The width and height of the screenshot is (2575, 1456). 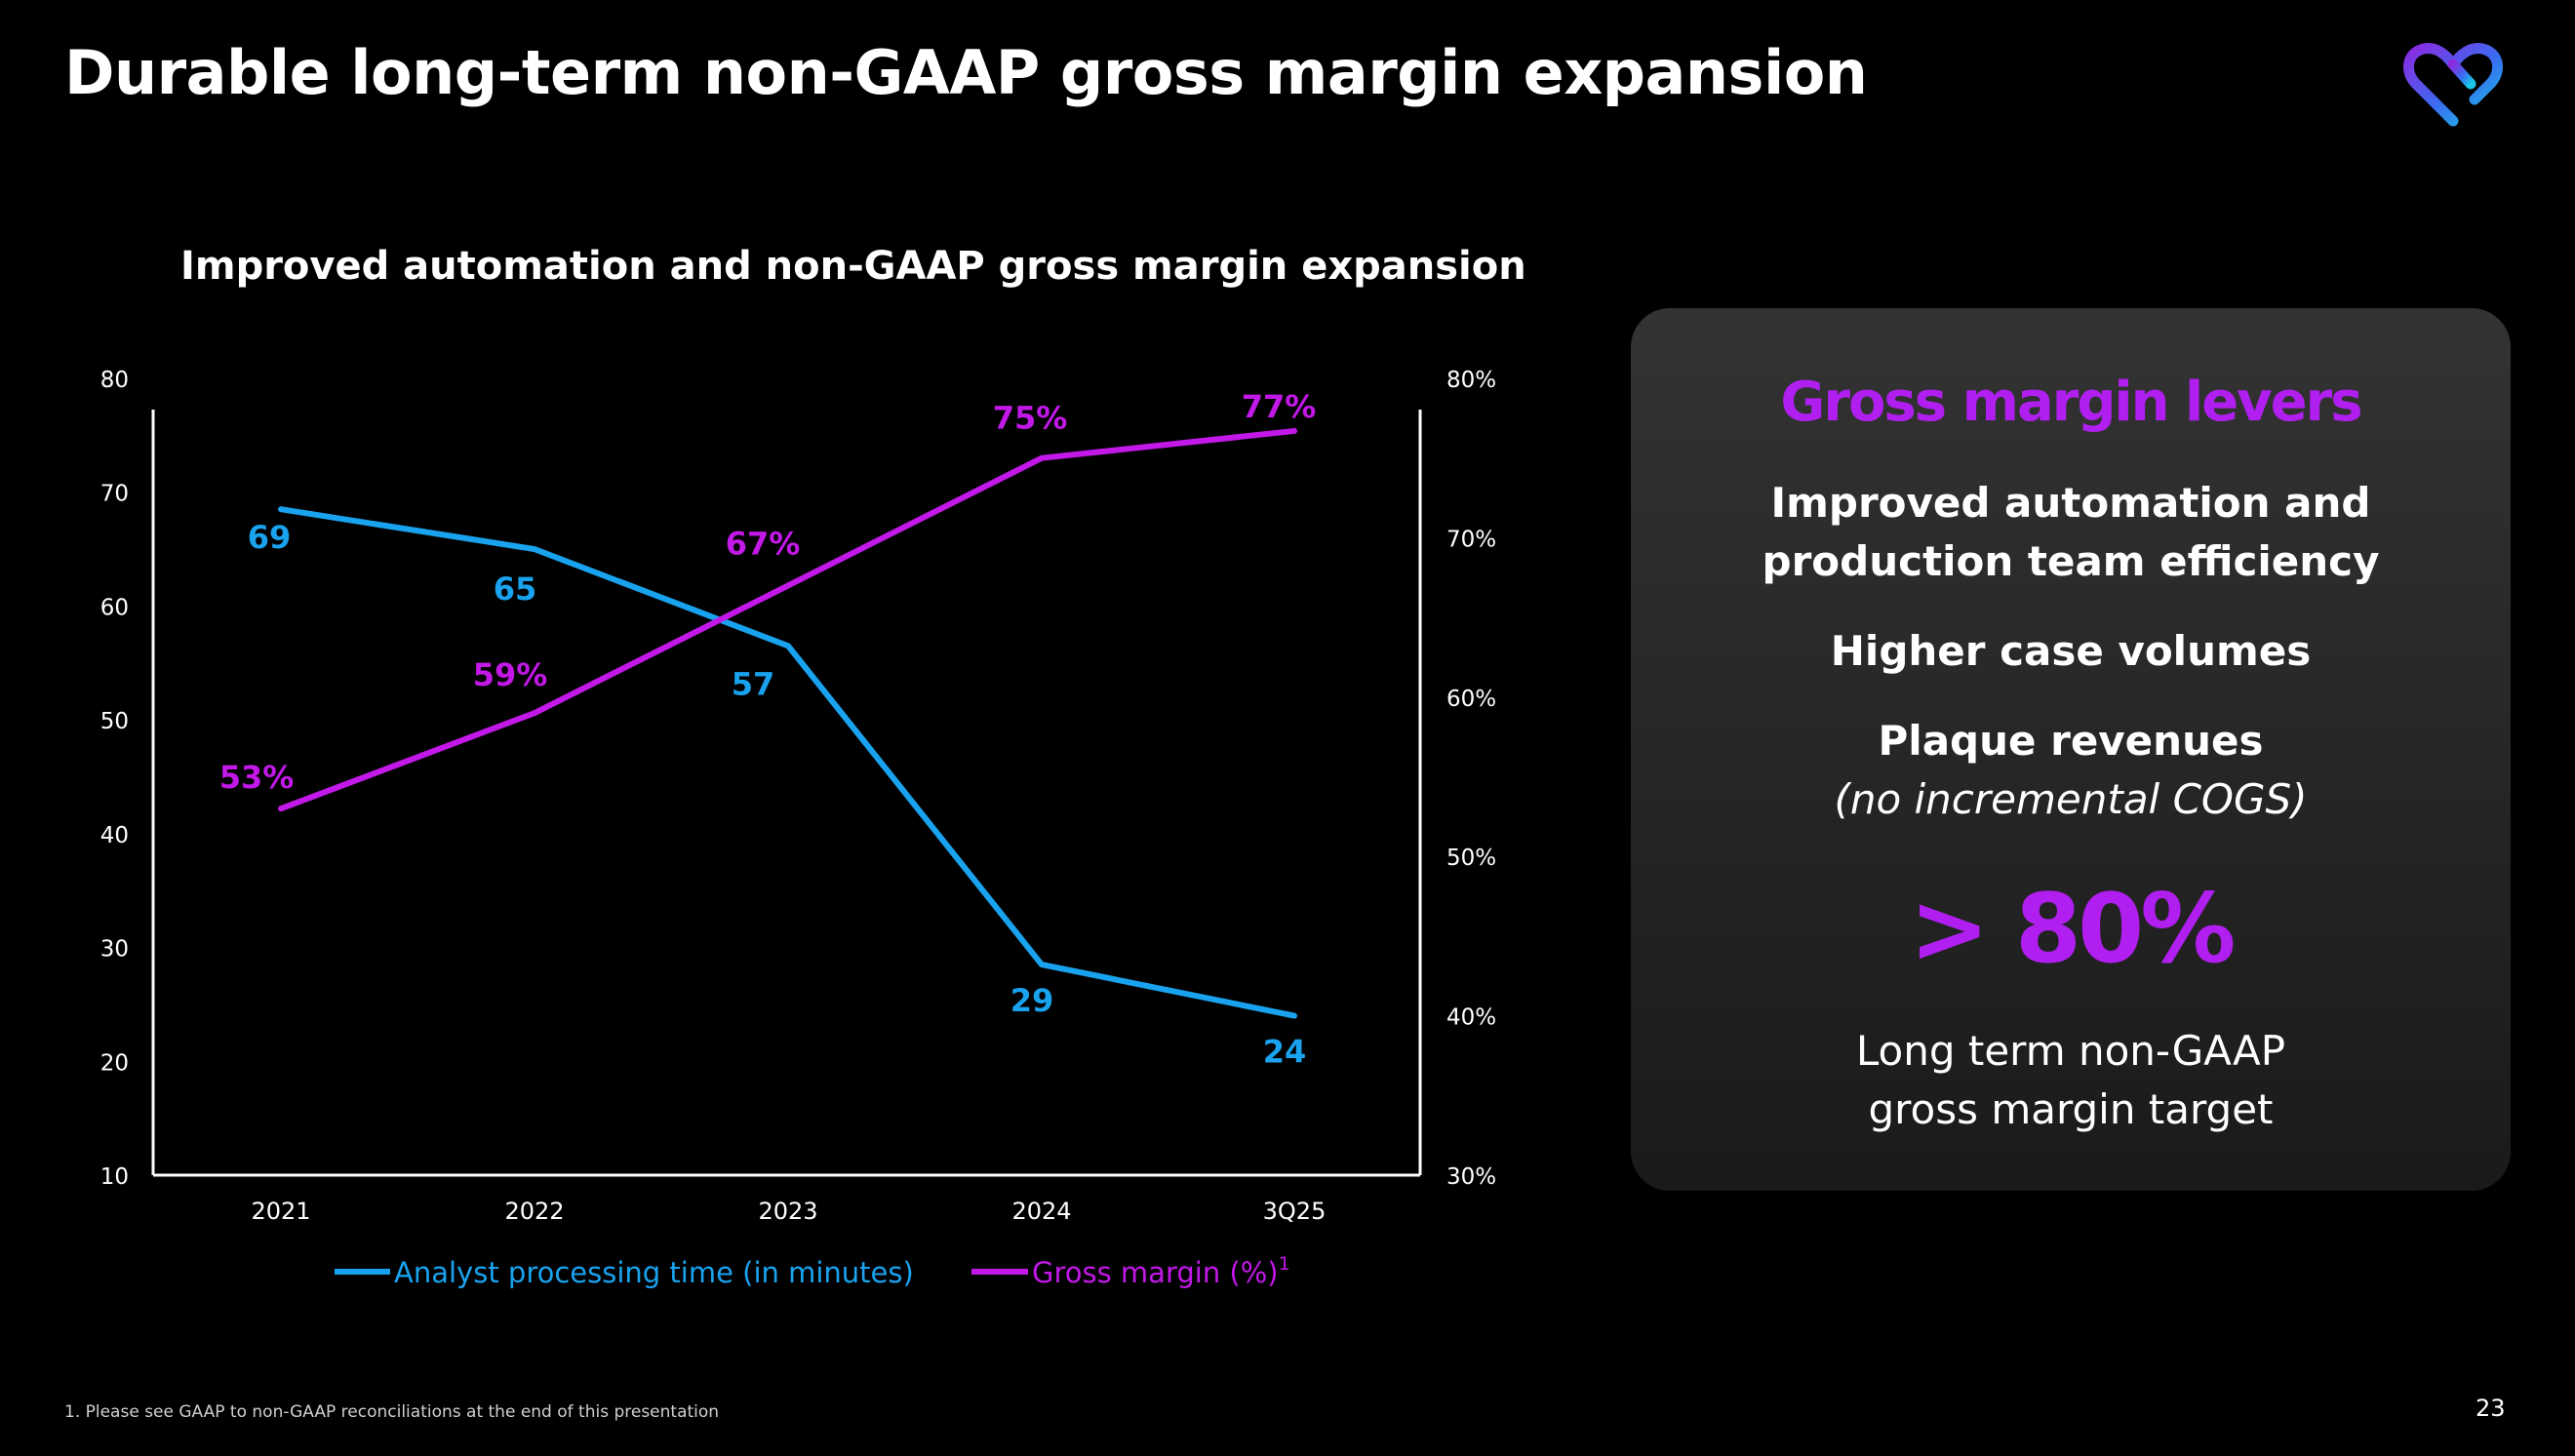 I want to click on y-left-tick-label: 50, so click(x=114, y=721).